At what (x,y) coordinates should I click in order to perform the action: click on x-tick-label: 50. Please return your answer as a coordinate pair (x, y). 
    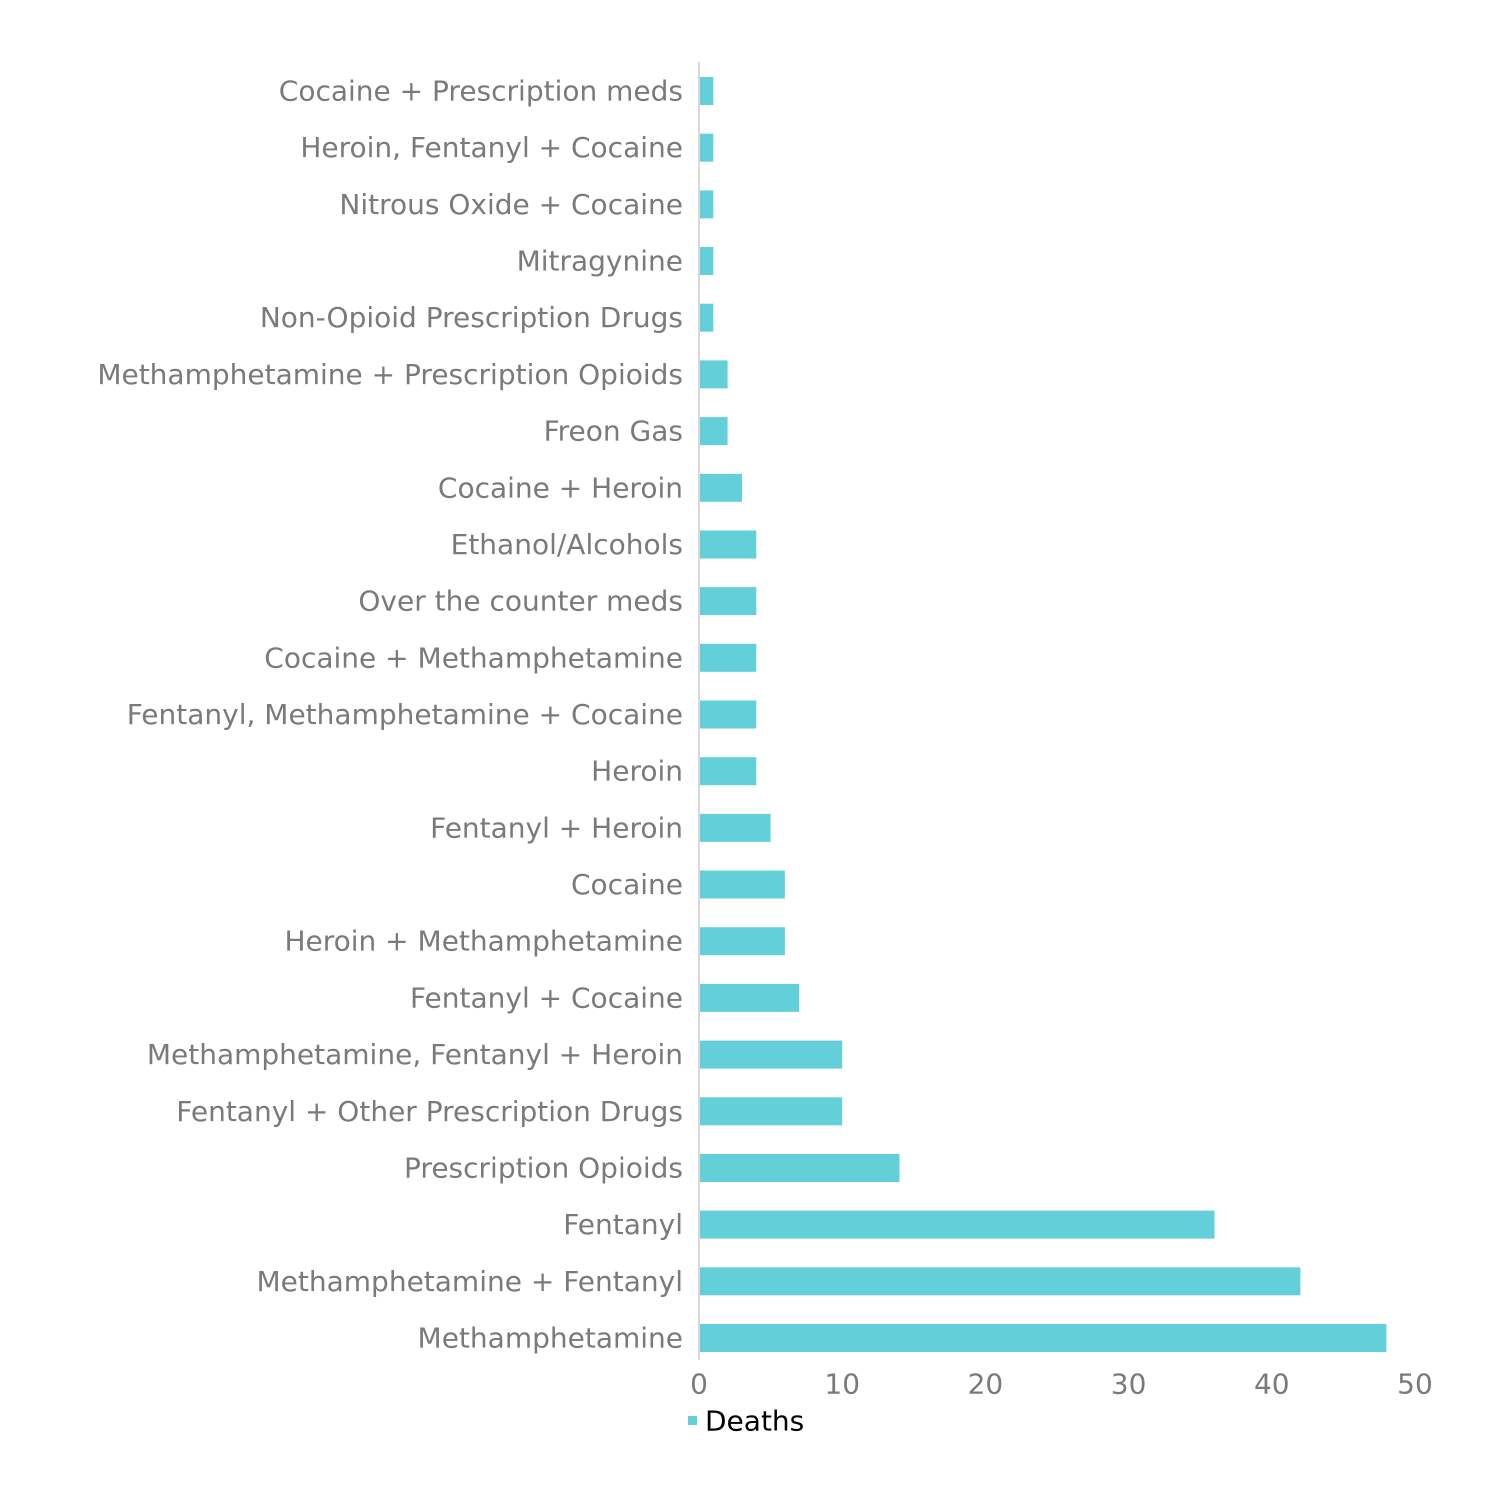
    Looking at the image, I should click on (1415, 1384).